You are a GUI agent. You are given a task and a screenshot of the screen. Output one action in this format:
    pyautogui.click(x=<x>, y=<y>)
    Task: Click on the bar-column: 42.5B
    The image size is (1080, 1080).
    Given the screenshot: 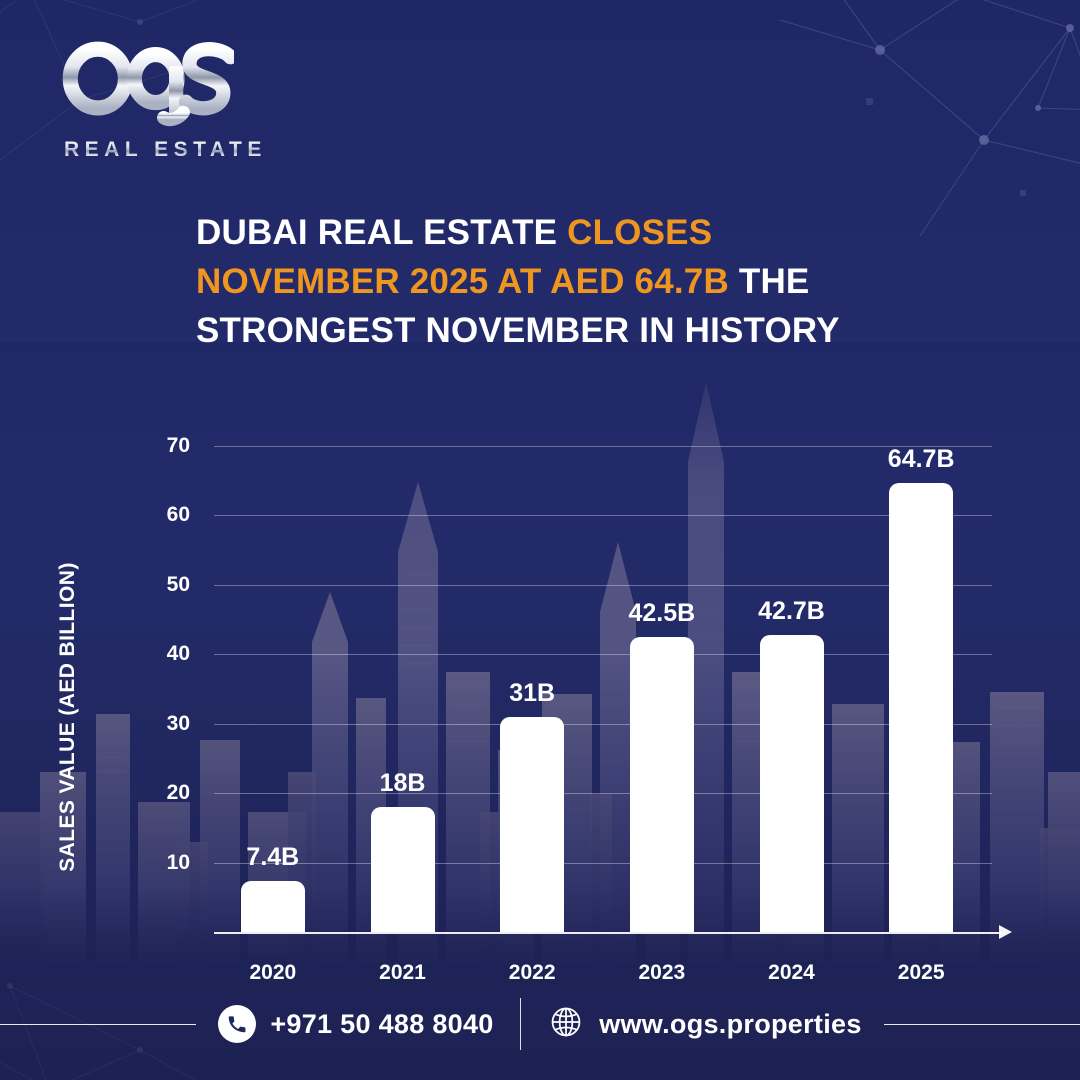 What is the action you would take?
    pyautogui.click(x=662, y=765)
    